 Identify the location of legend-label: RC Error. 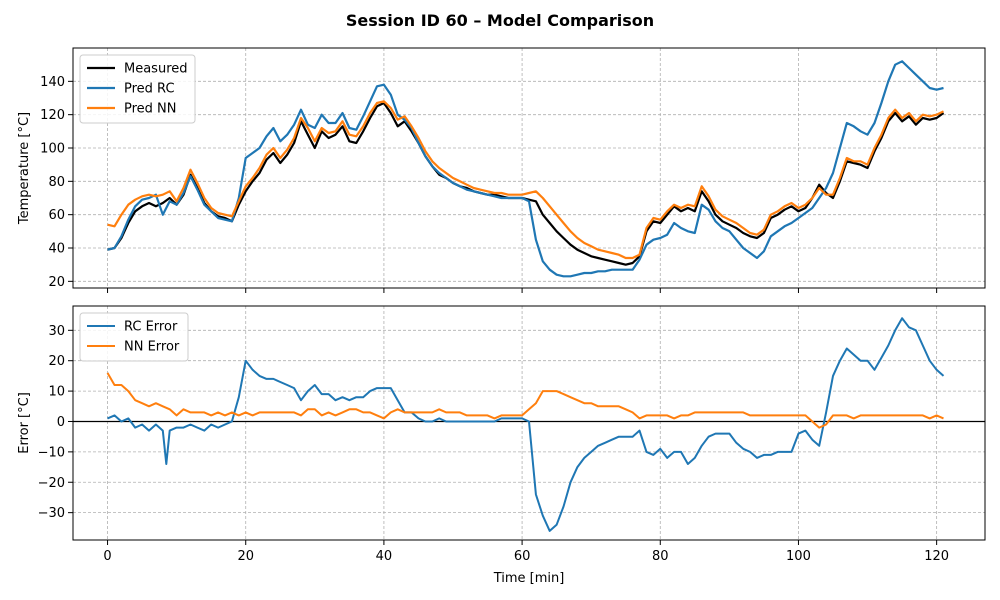
(151, 327).